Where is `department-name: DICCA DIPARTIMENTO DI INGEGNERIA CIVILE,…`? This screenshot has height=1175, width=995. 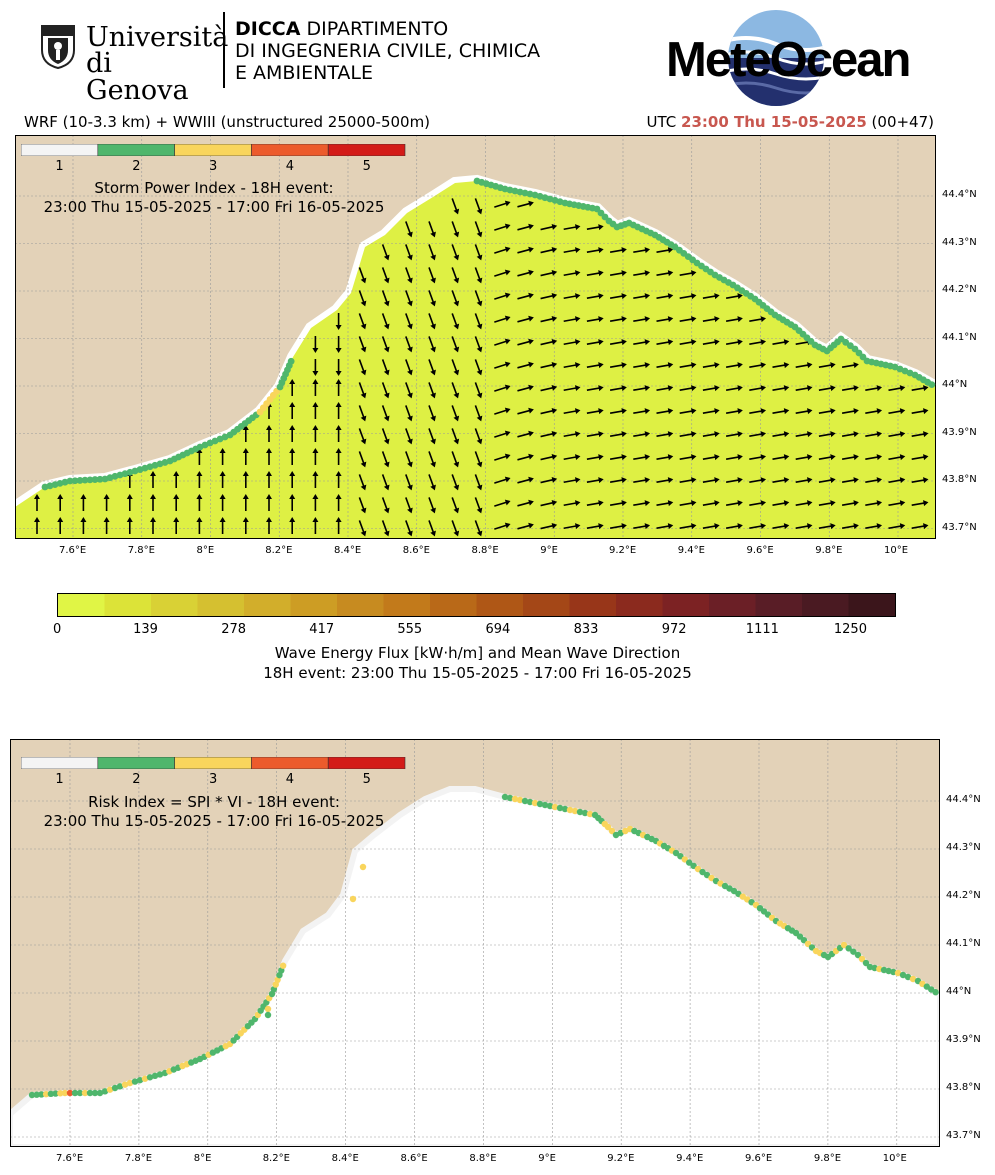
department-name: DICCA DIPARTIMENTO DI INGEGNERIA CIVILE,… is located at coordinates (387, 51).